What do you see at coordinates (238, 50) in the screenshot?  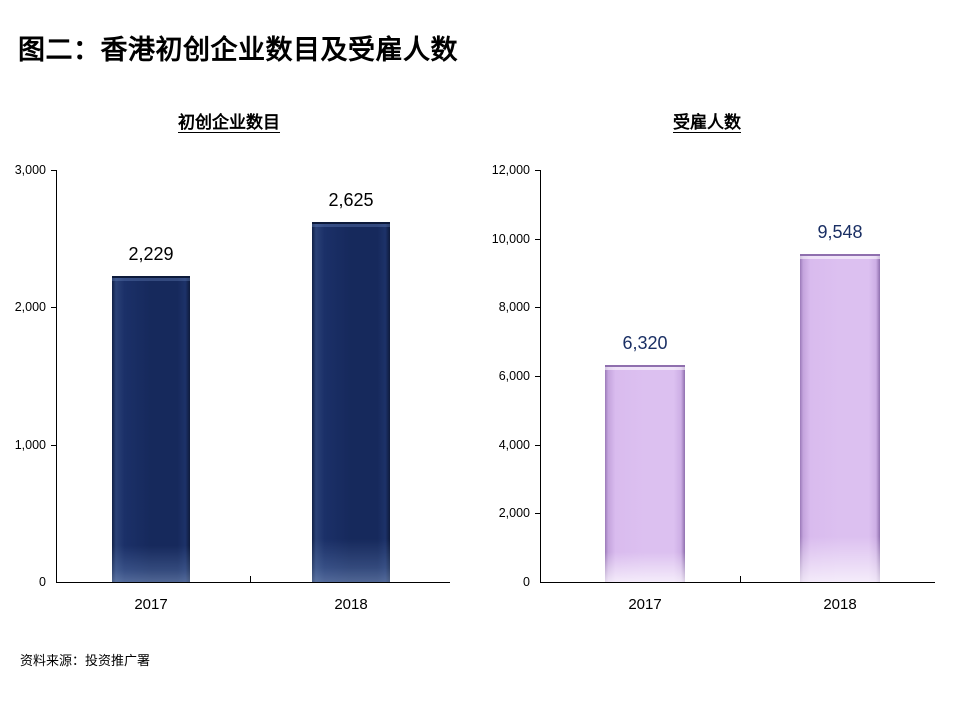 I see `page-title: 图二：香港初创企业数目及受雇人数` at bounding box center [238, 50].